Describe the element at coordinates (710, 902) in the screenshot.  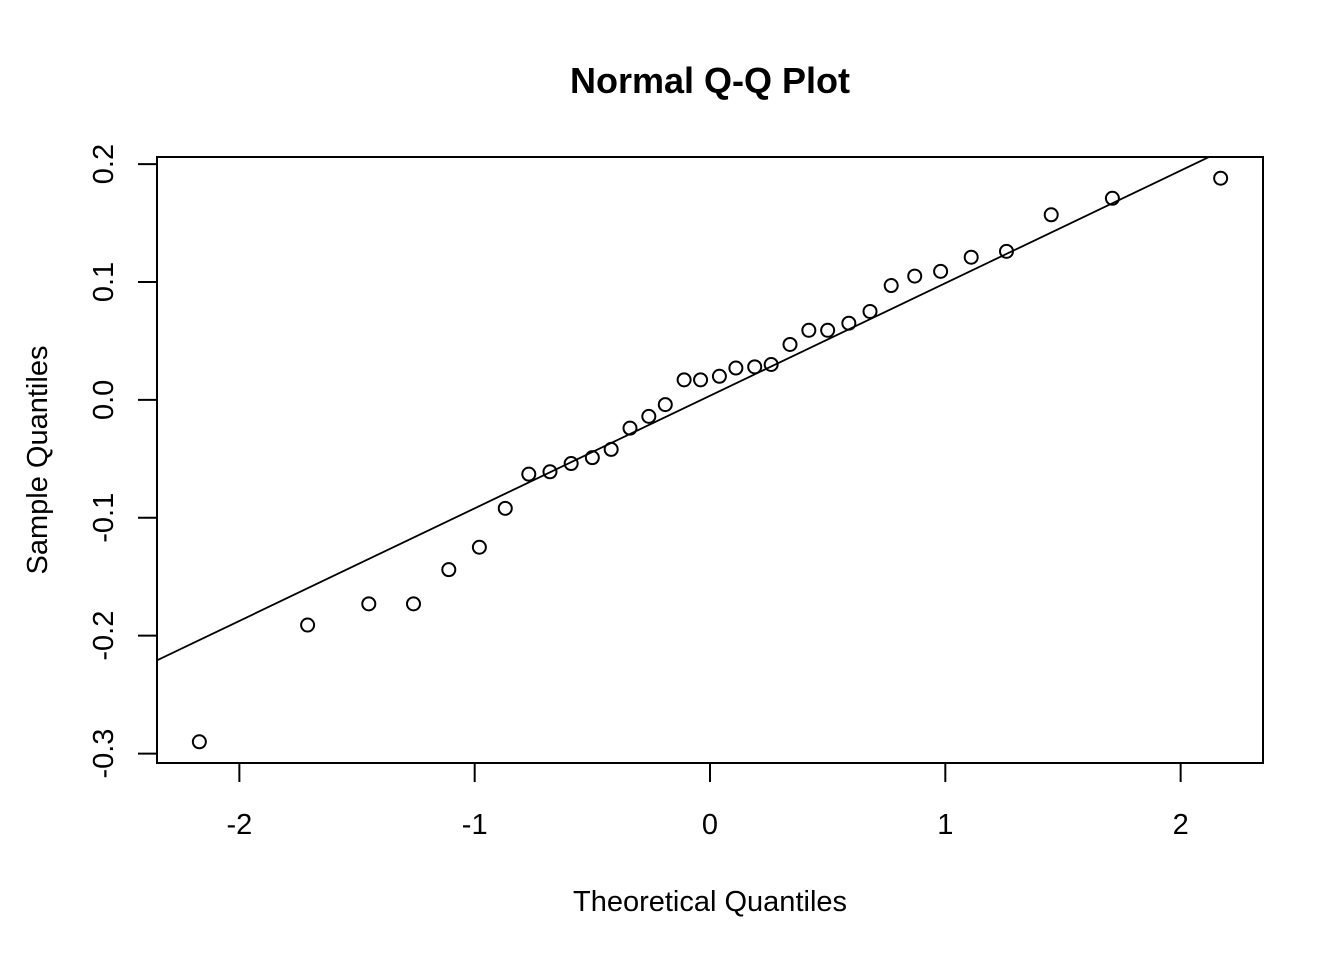
I see `x-axis-label: Theoretical Quantiles` at that location.